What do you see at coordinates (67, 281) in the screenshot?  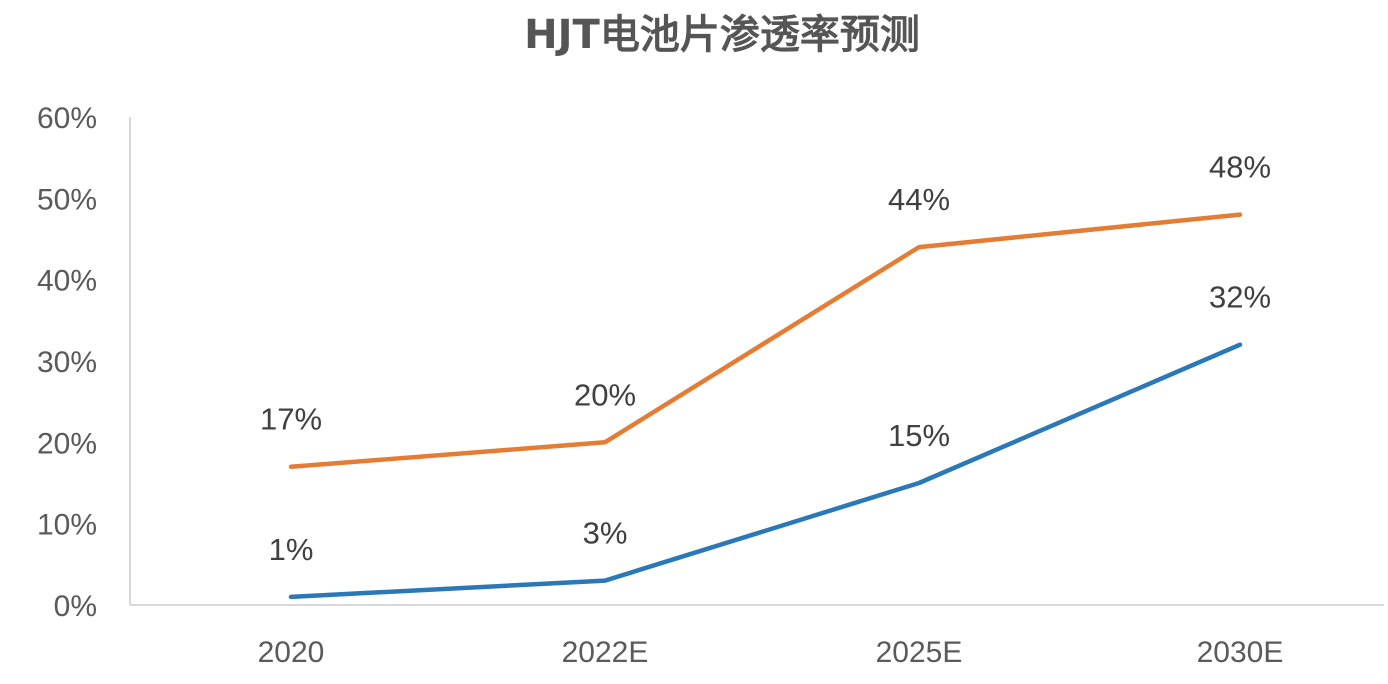 I see `y-tick-label: 40%` at bounding box center [67, 281].